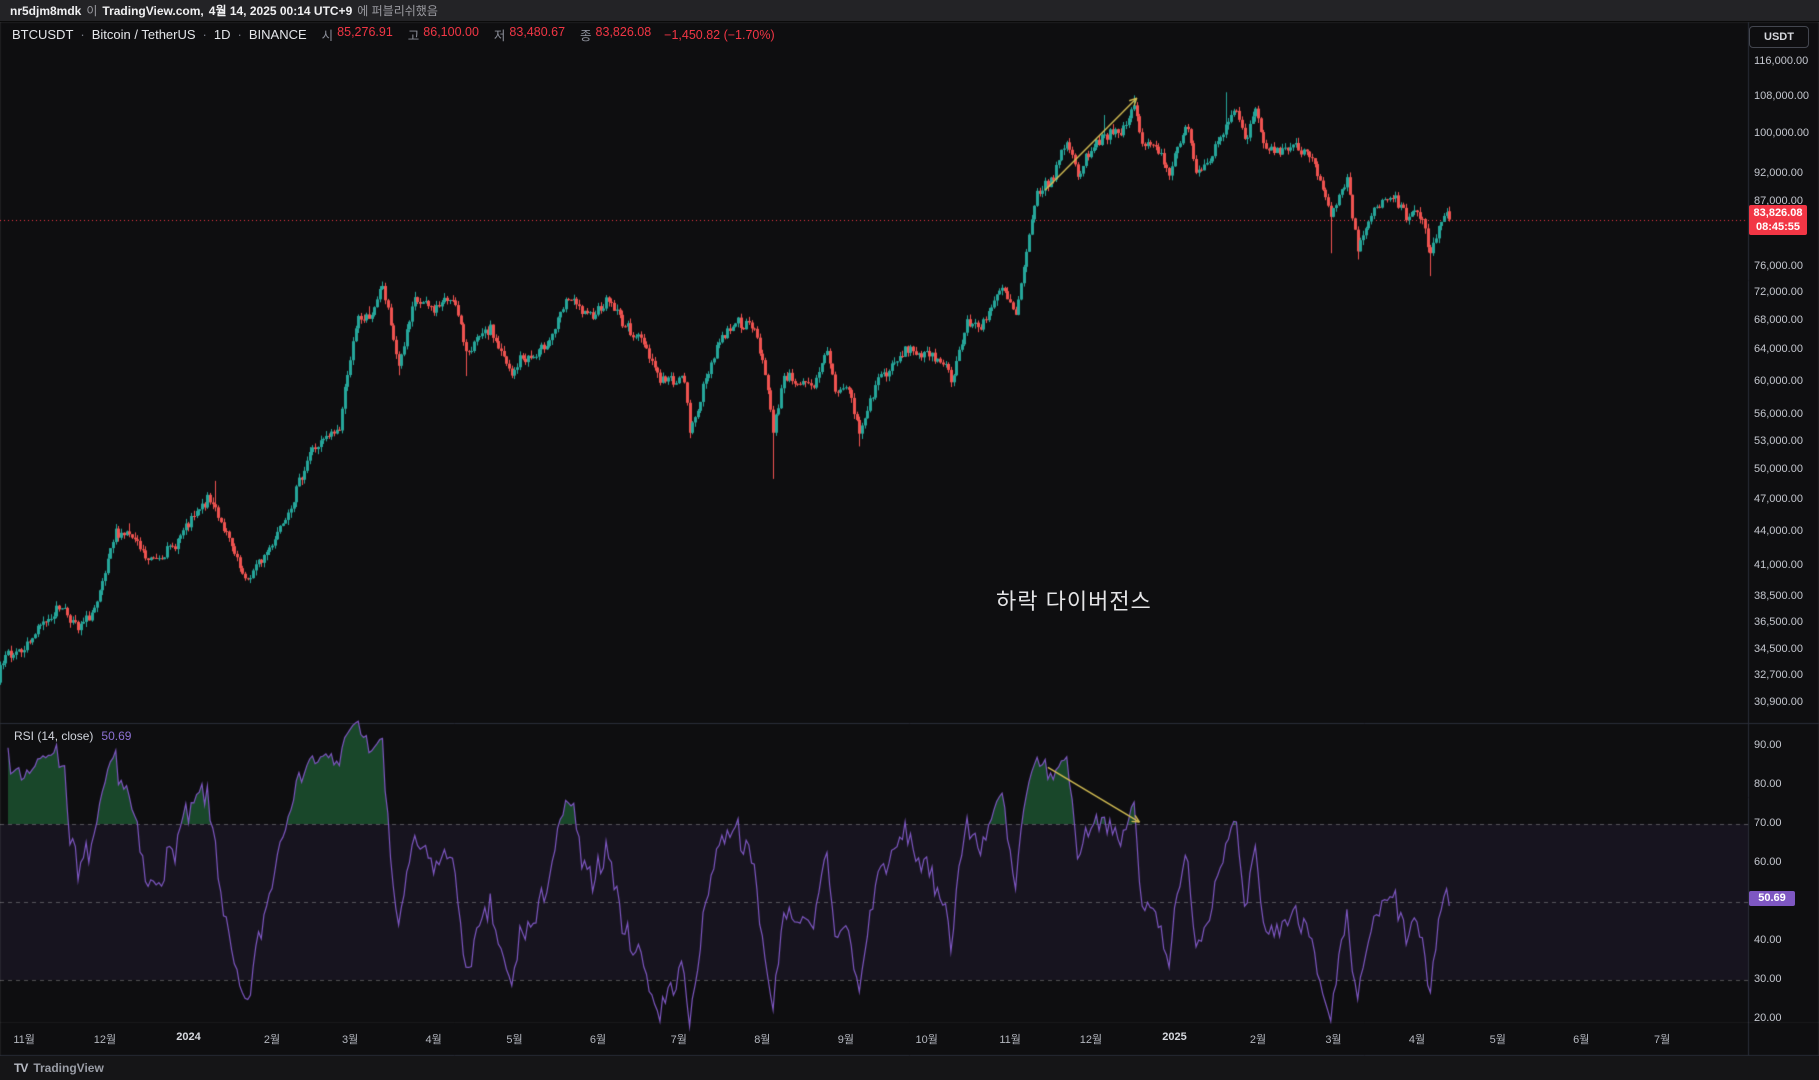 The width and height of the screenshot is (1819, 1080). Describe the element at coordinates (54, 736) in the screenshot. I see `rsi-title: RSI (14, close)` at that location.